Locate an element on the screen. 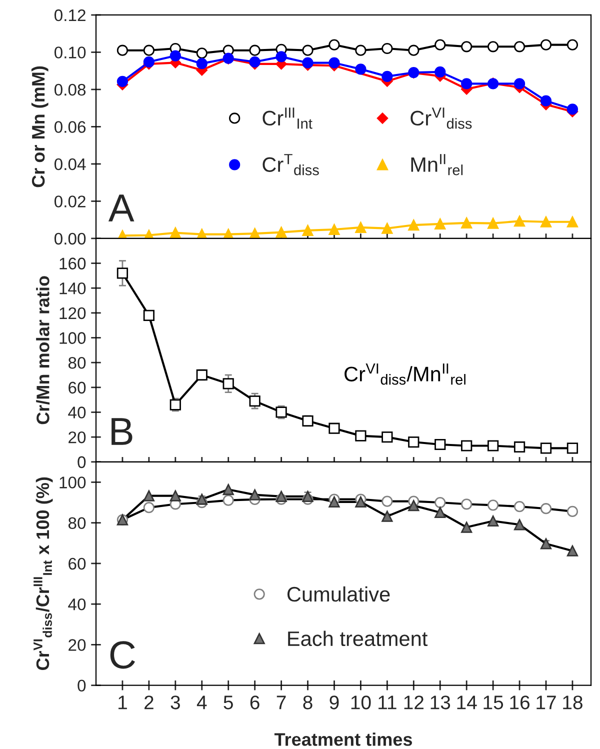 The height and width of the screenshot is (749, 600). series-label: Cr$^{VI}$$_{diss}$/Mn$^{II}$$_{rel}$ is located at coordinates (405, 374).